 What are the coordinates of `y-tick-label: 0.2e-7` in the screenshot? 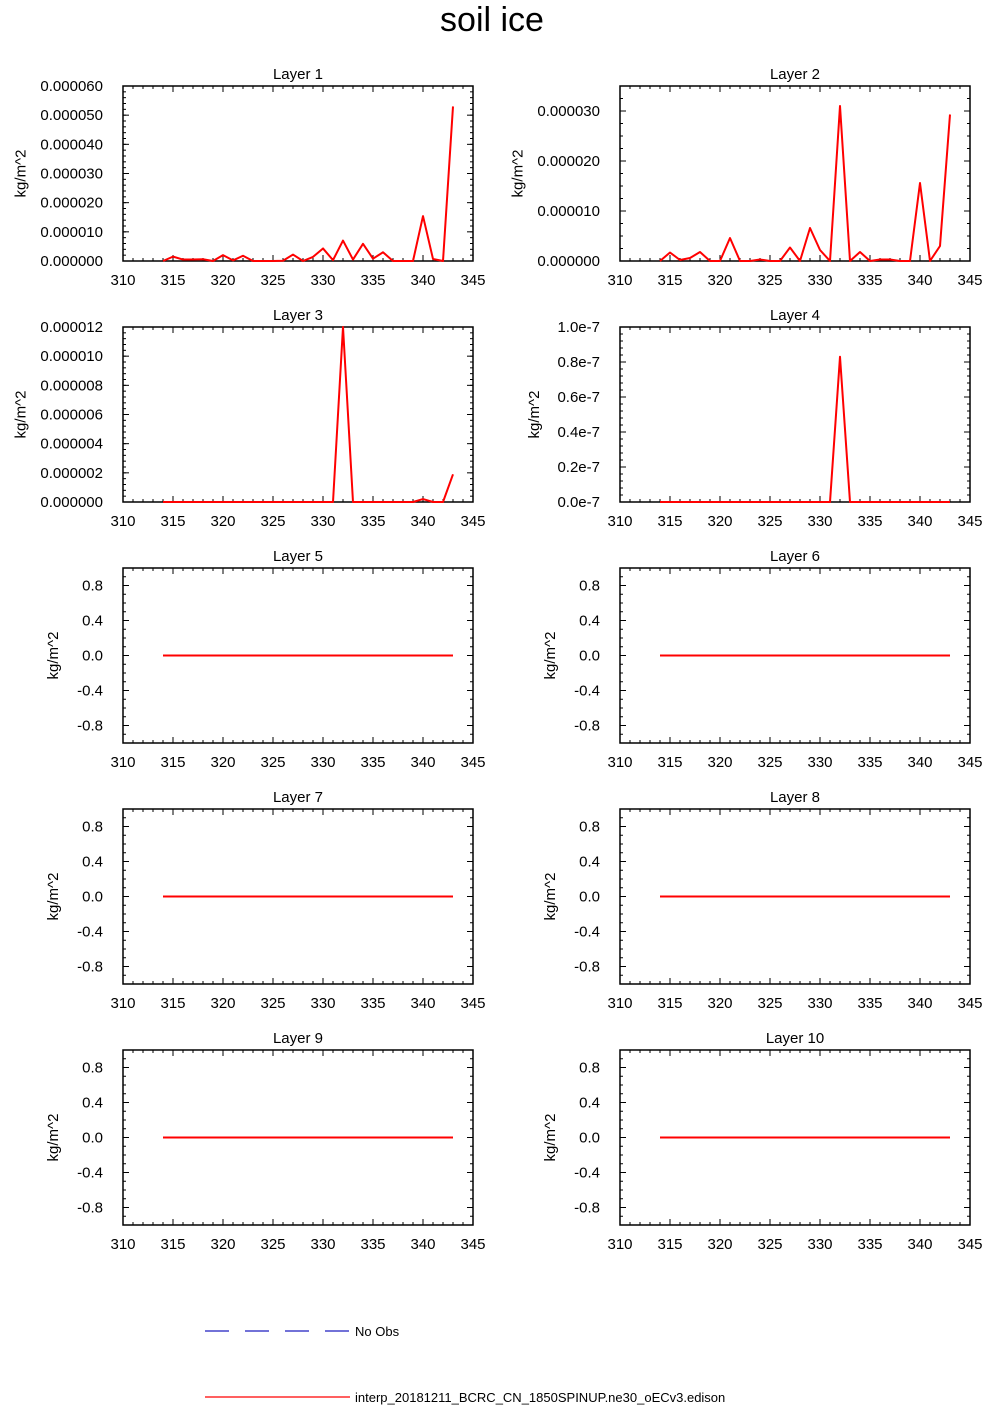 It's located at (578, 467).